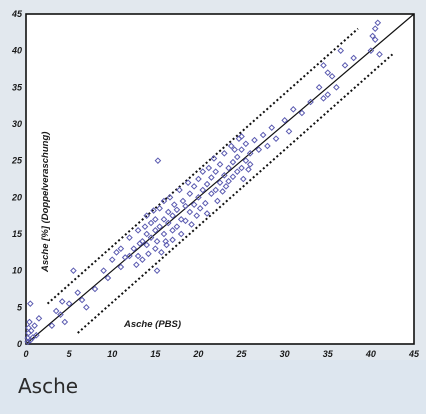 The height and width of the screenshot is (414, 426). What do you see at coordinates (112, 354) in the screenshot?
I see `x-tick-label: 10` at bounding box center [112, 354].